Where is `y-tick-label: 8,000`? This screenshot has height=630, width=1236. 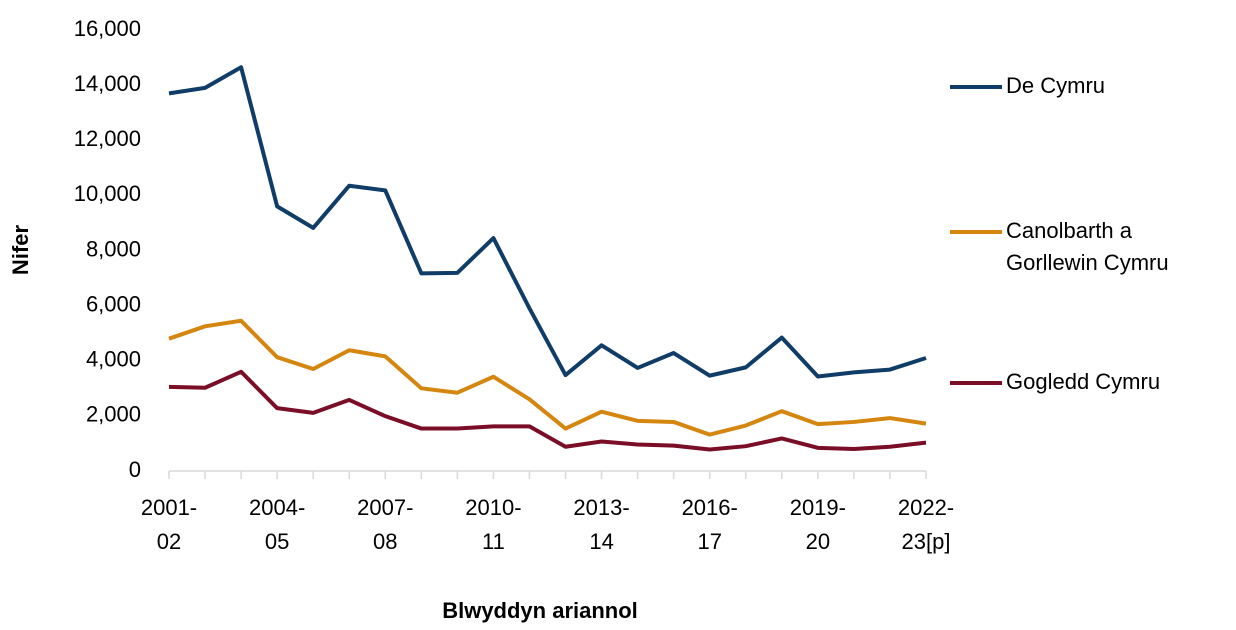
y-tick-label: 8,000 is located at coordinates (113, 248).